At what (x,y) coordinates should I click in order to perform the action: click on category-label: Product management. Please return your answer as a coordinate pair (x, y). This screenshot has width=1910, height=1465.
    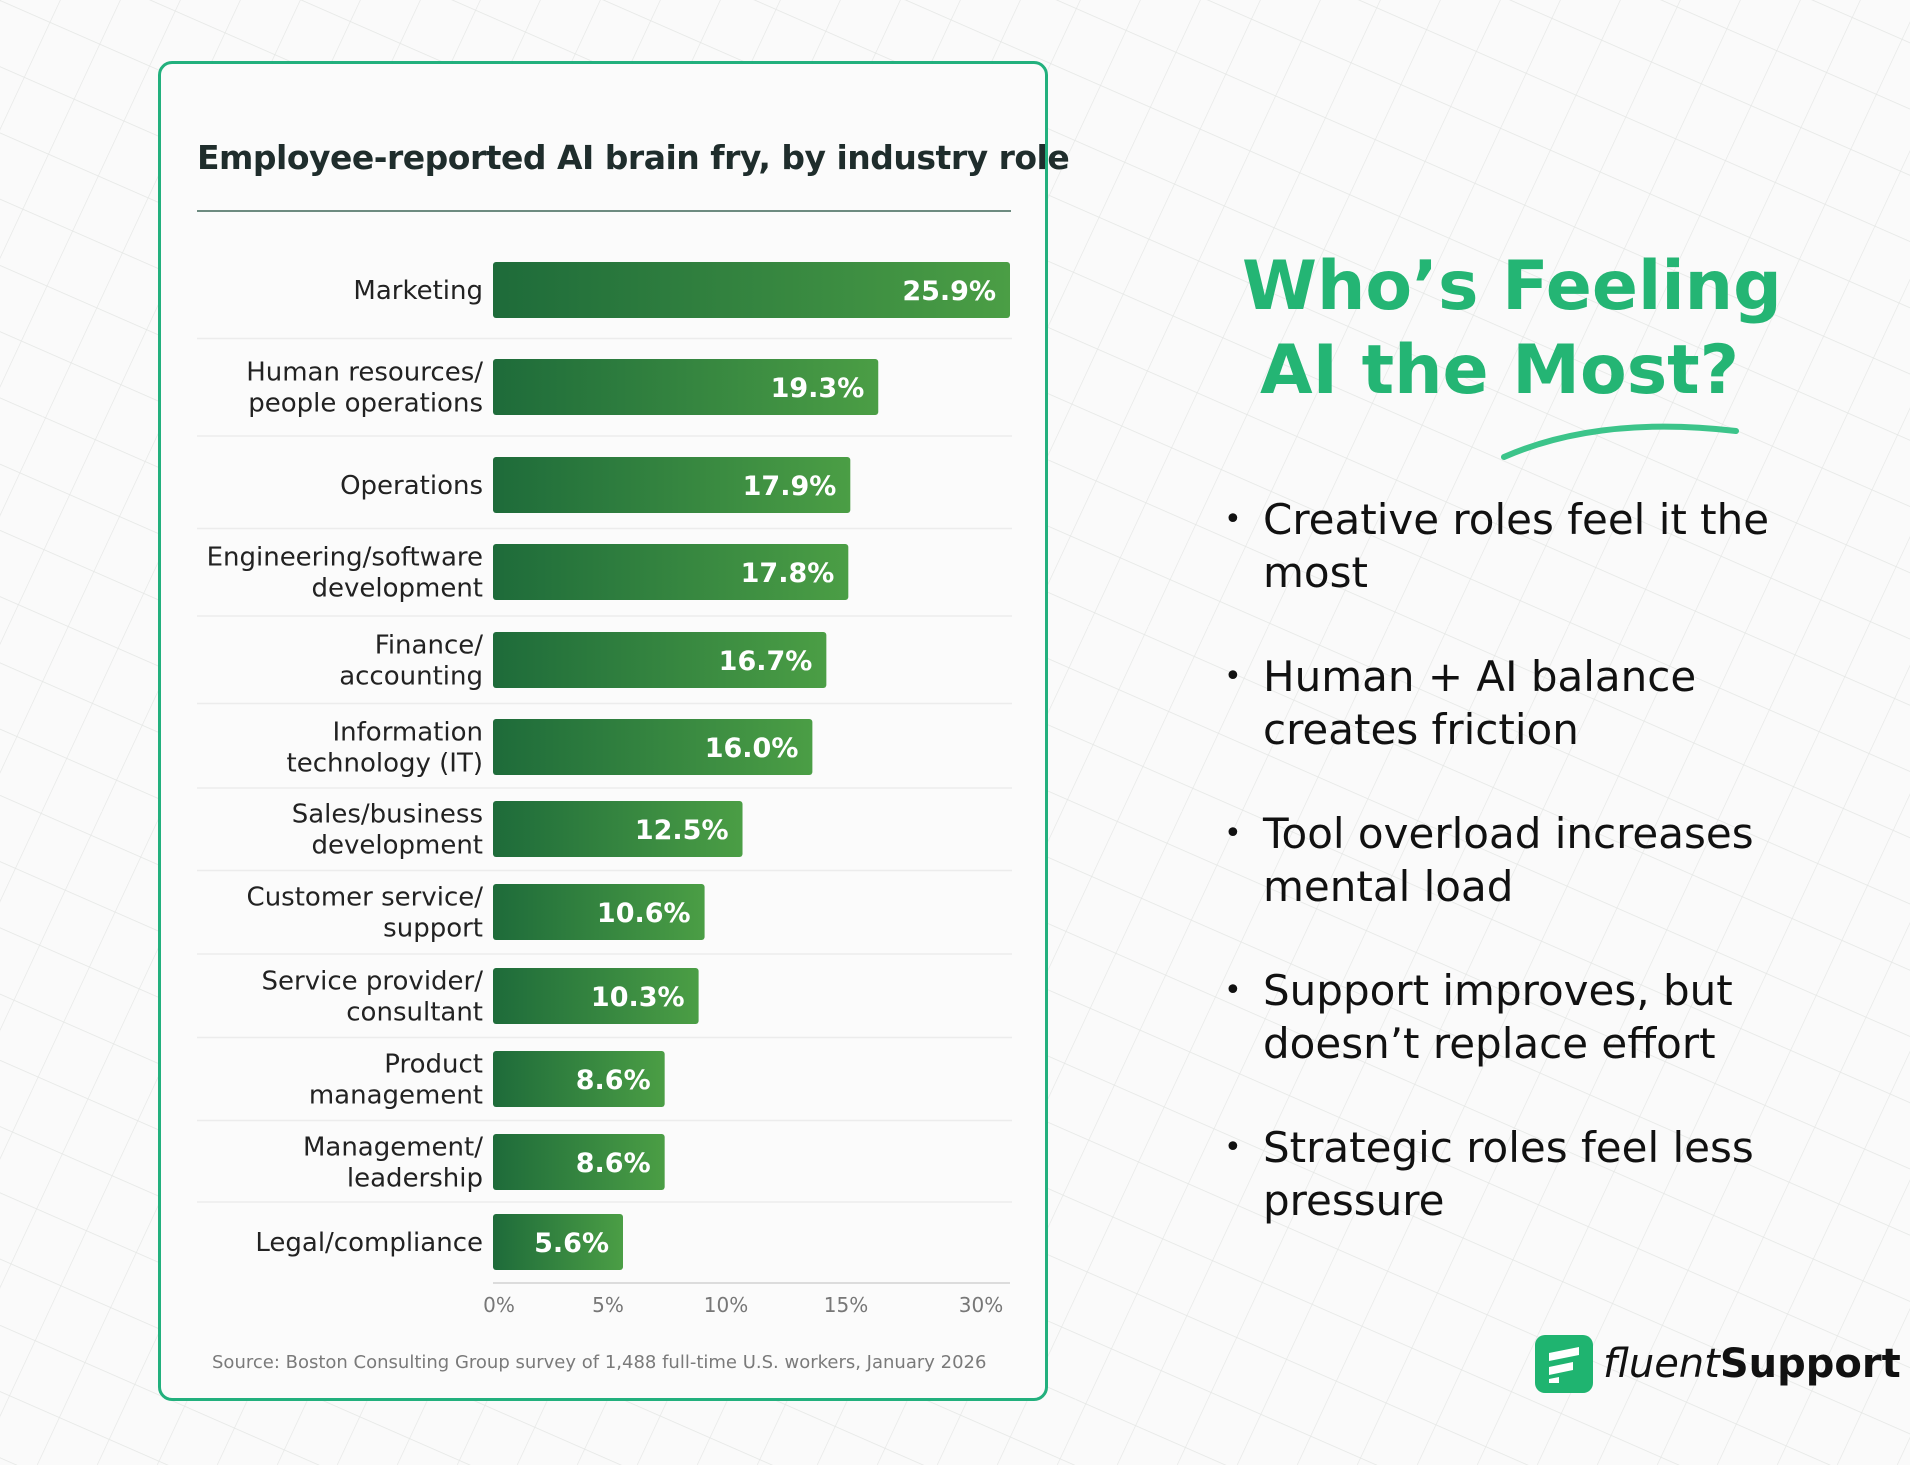
    Looking at the image, I should click on (396, 1080).